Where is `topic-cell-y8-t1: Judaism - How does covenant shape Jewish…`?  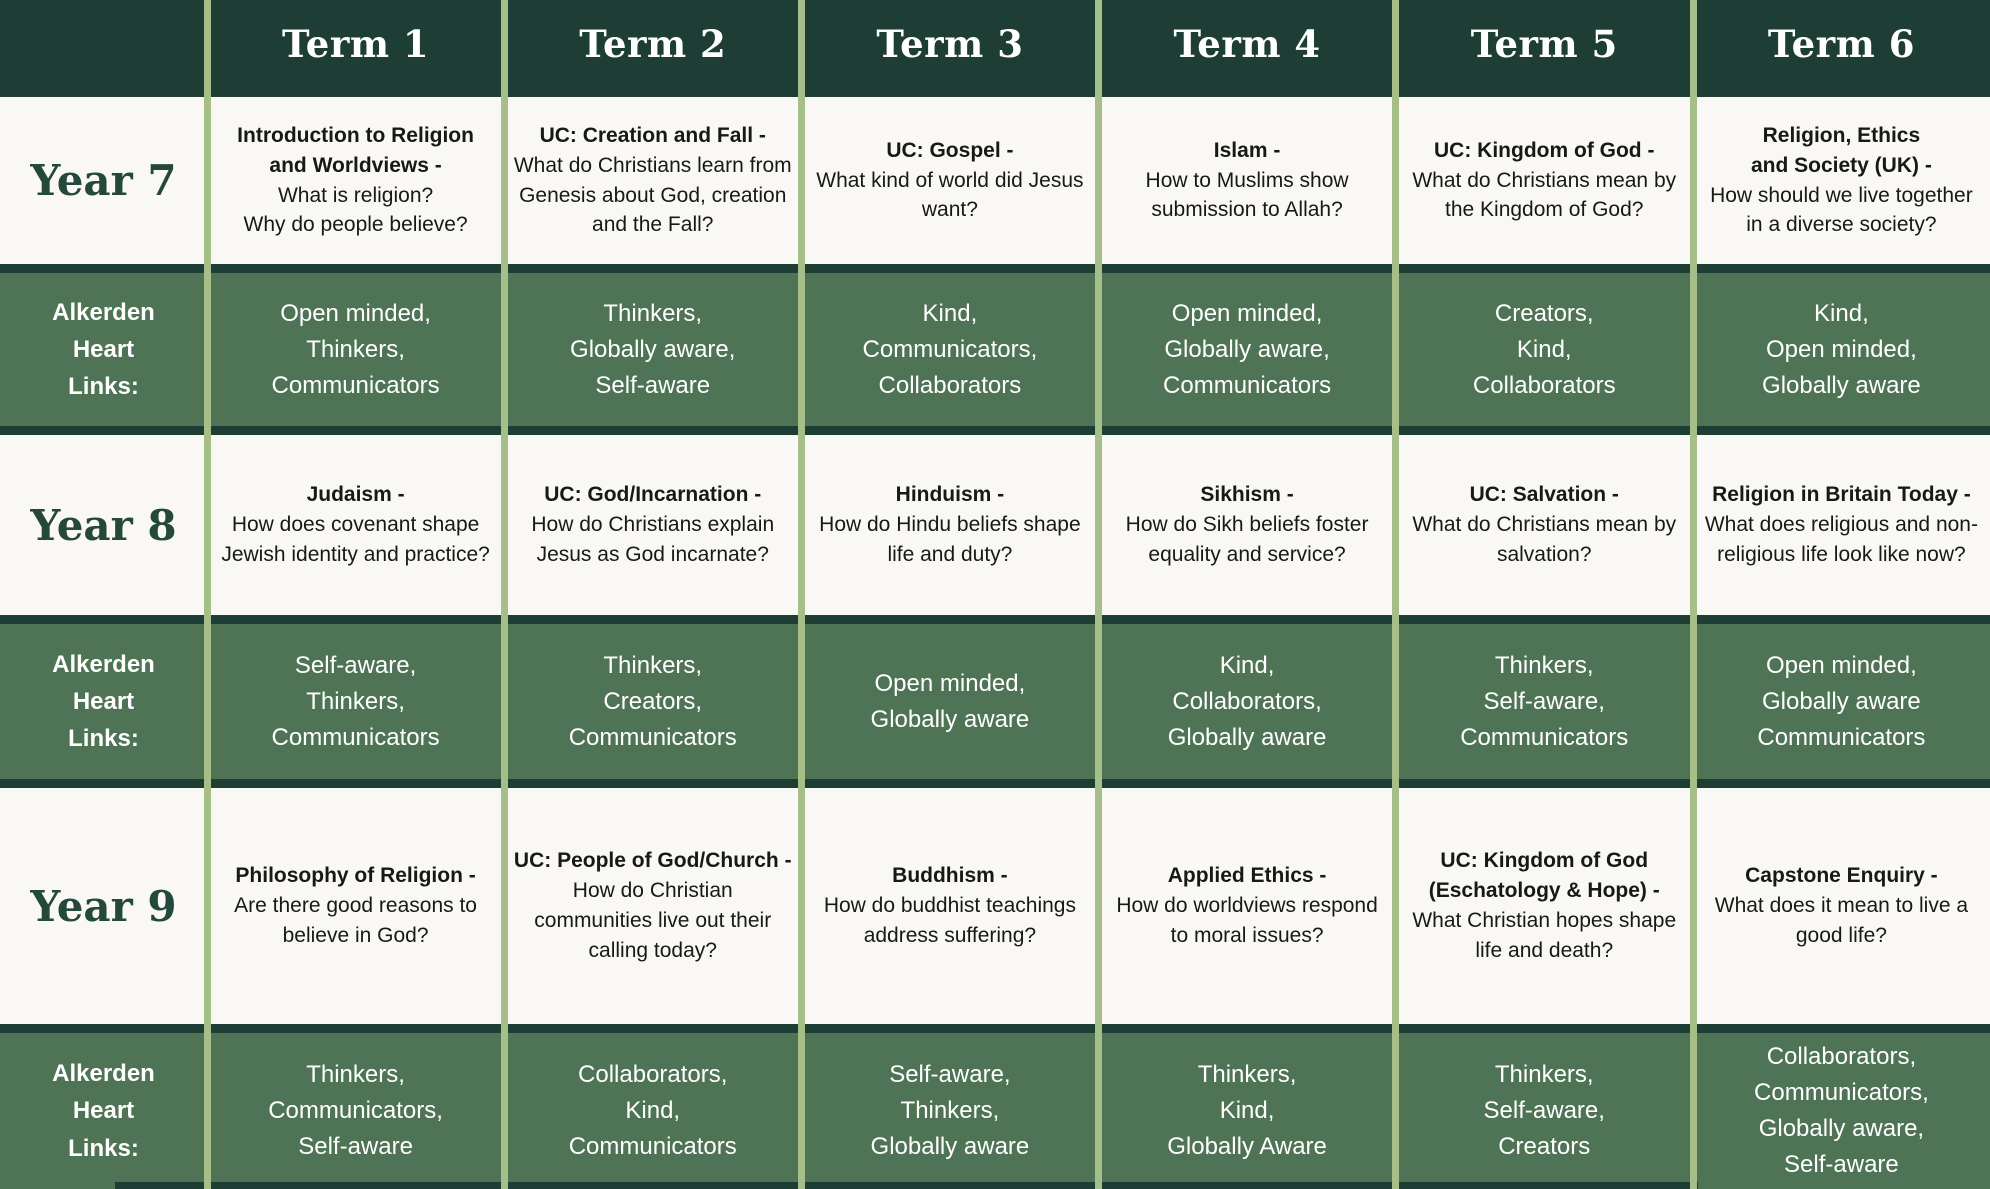 topic-cell-y8-t1: Judaism - How does covenant shape Jewish… is located at coordinates (356, 525).